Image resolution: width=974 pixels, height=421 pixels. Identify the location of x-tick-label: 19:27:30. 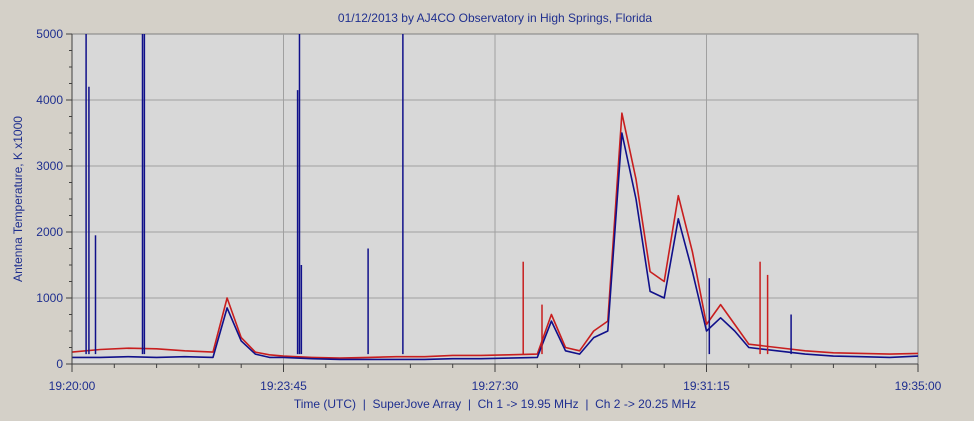
(495, 386).